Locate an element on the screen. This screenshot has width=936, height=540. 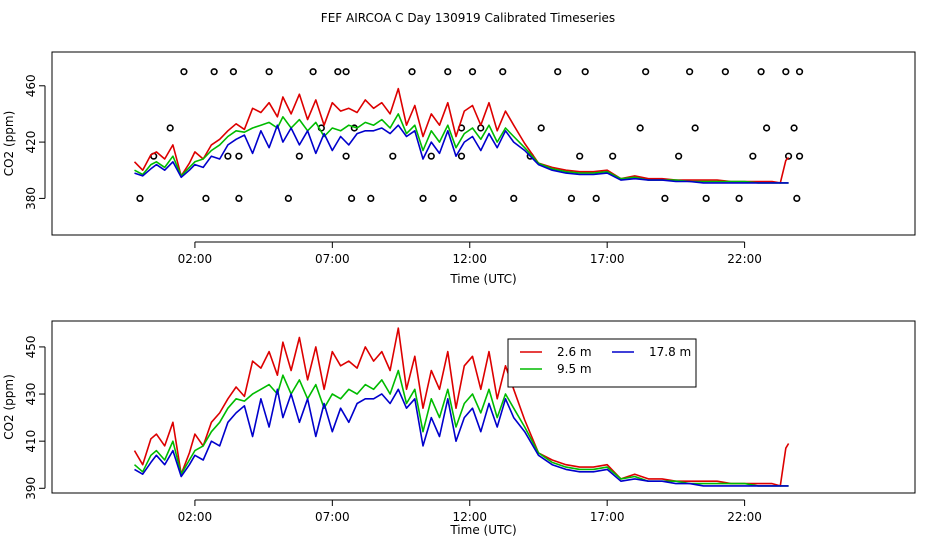
series-line-95m is located at coordinates (461, 148).